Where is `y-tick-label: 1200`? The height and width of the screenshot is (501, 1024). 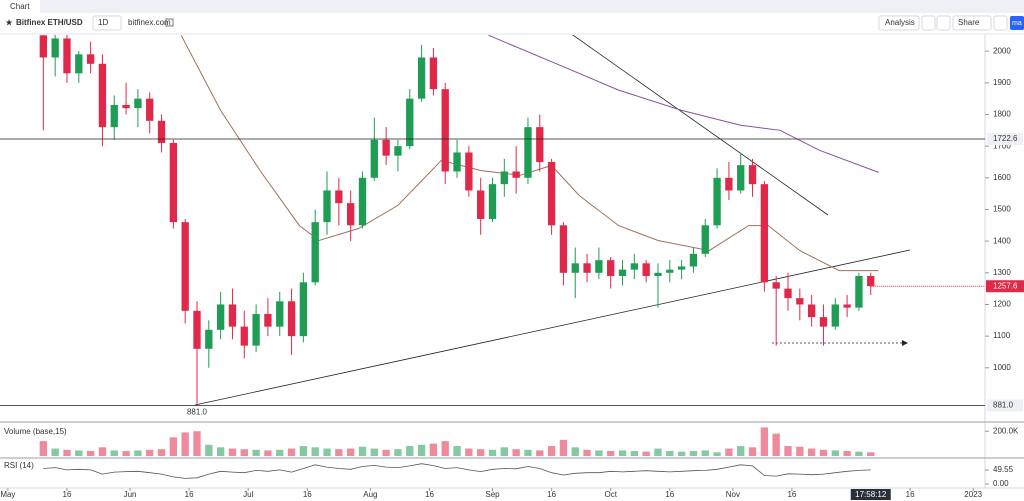
y-tick-label: 1200 is located at coordinates (1002, 304).